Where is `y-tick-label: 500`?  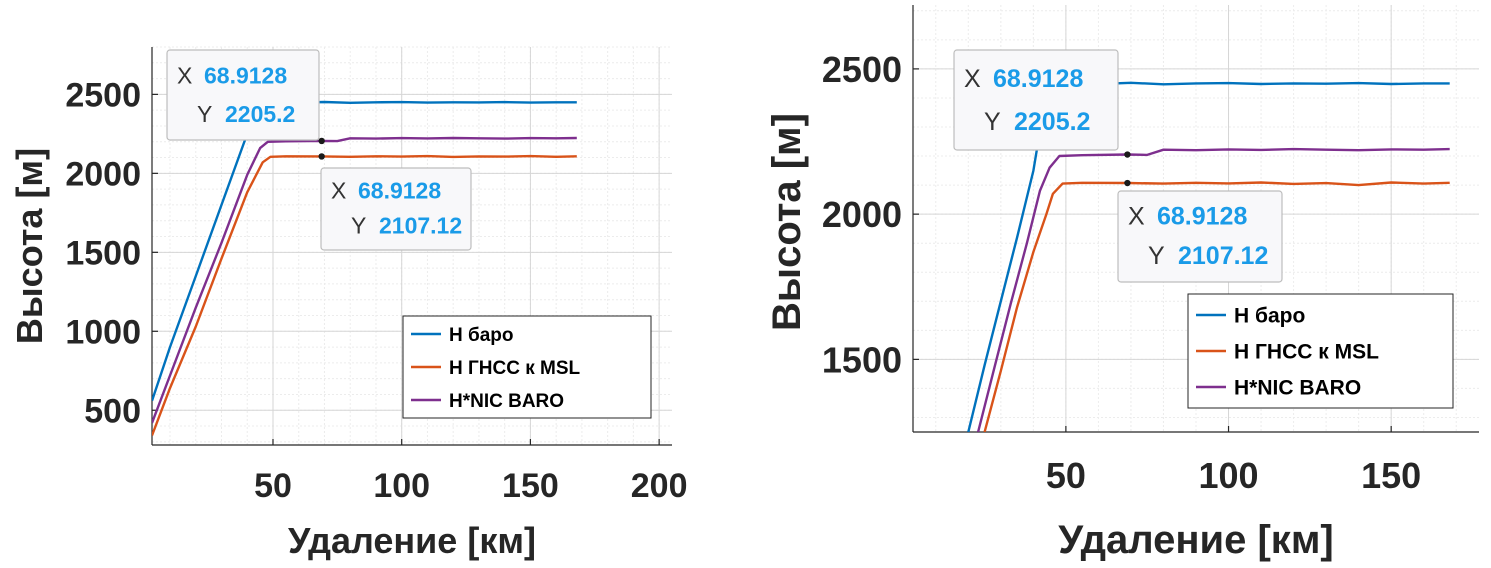
y-tick-label: 500 is located at coordinates (112, 411).